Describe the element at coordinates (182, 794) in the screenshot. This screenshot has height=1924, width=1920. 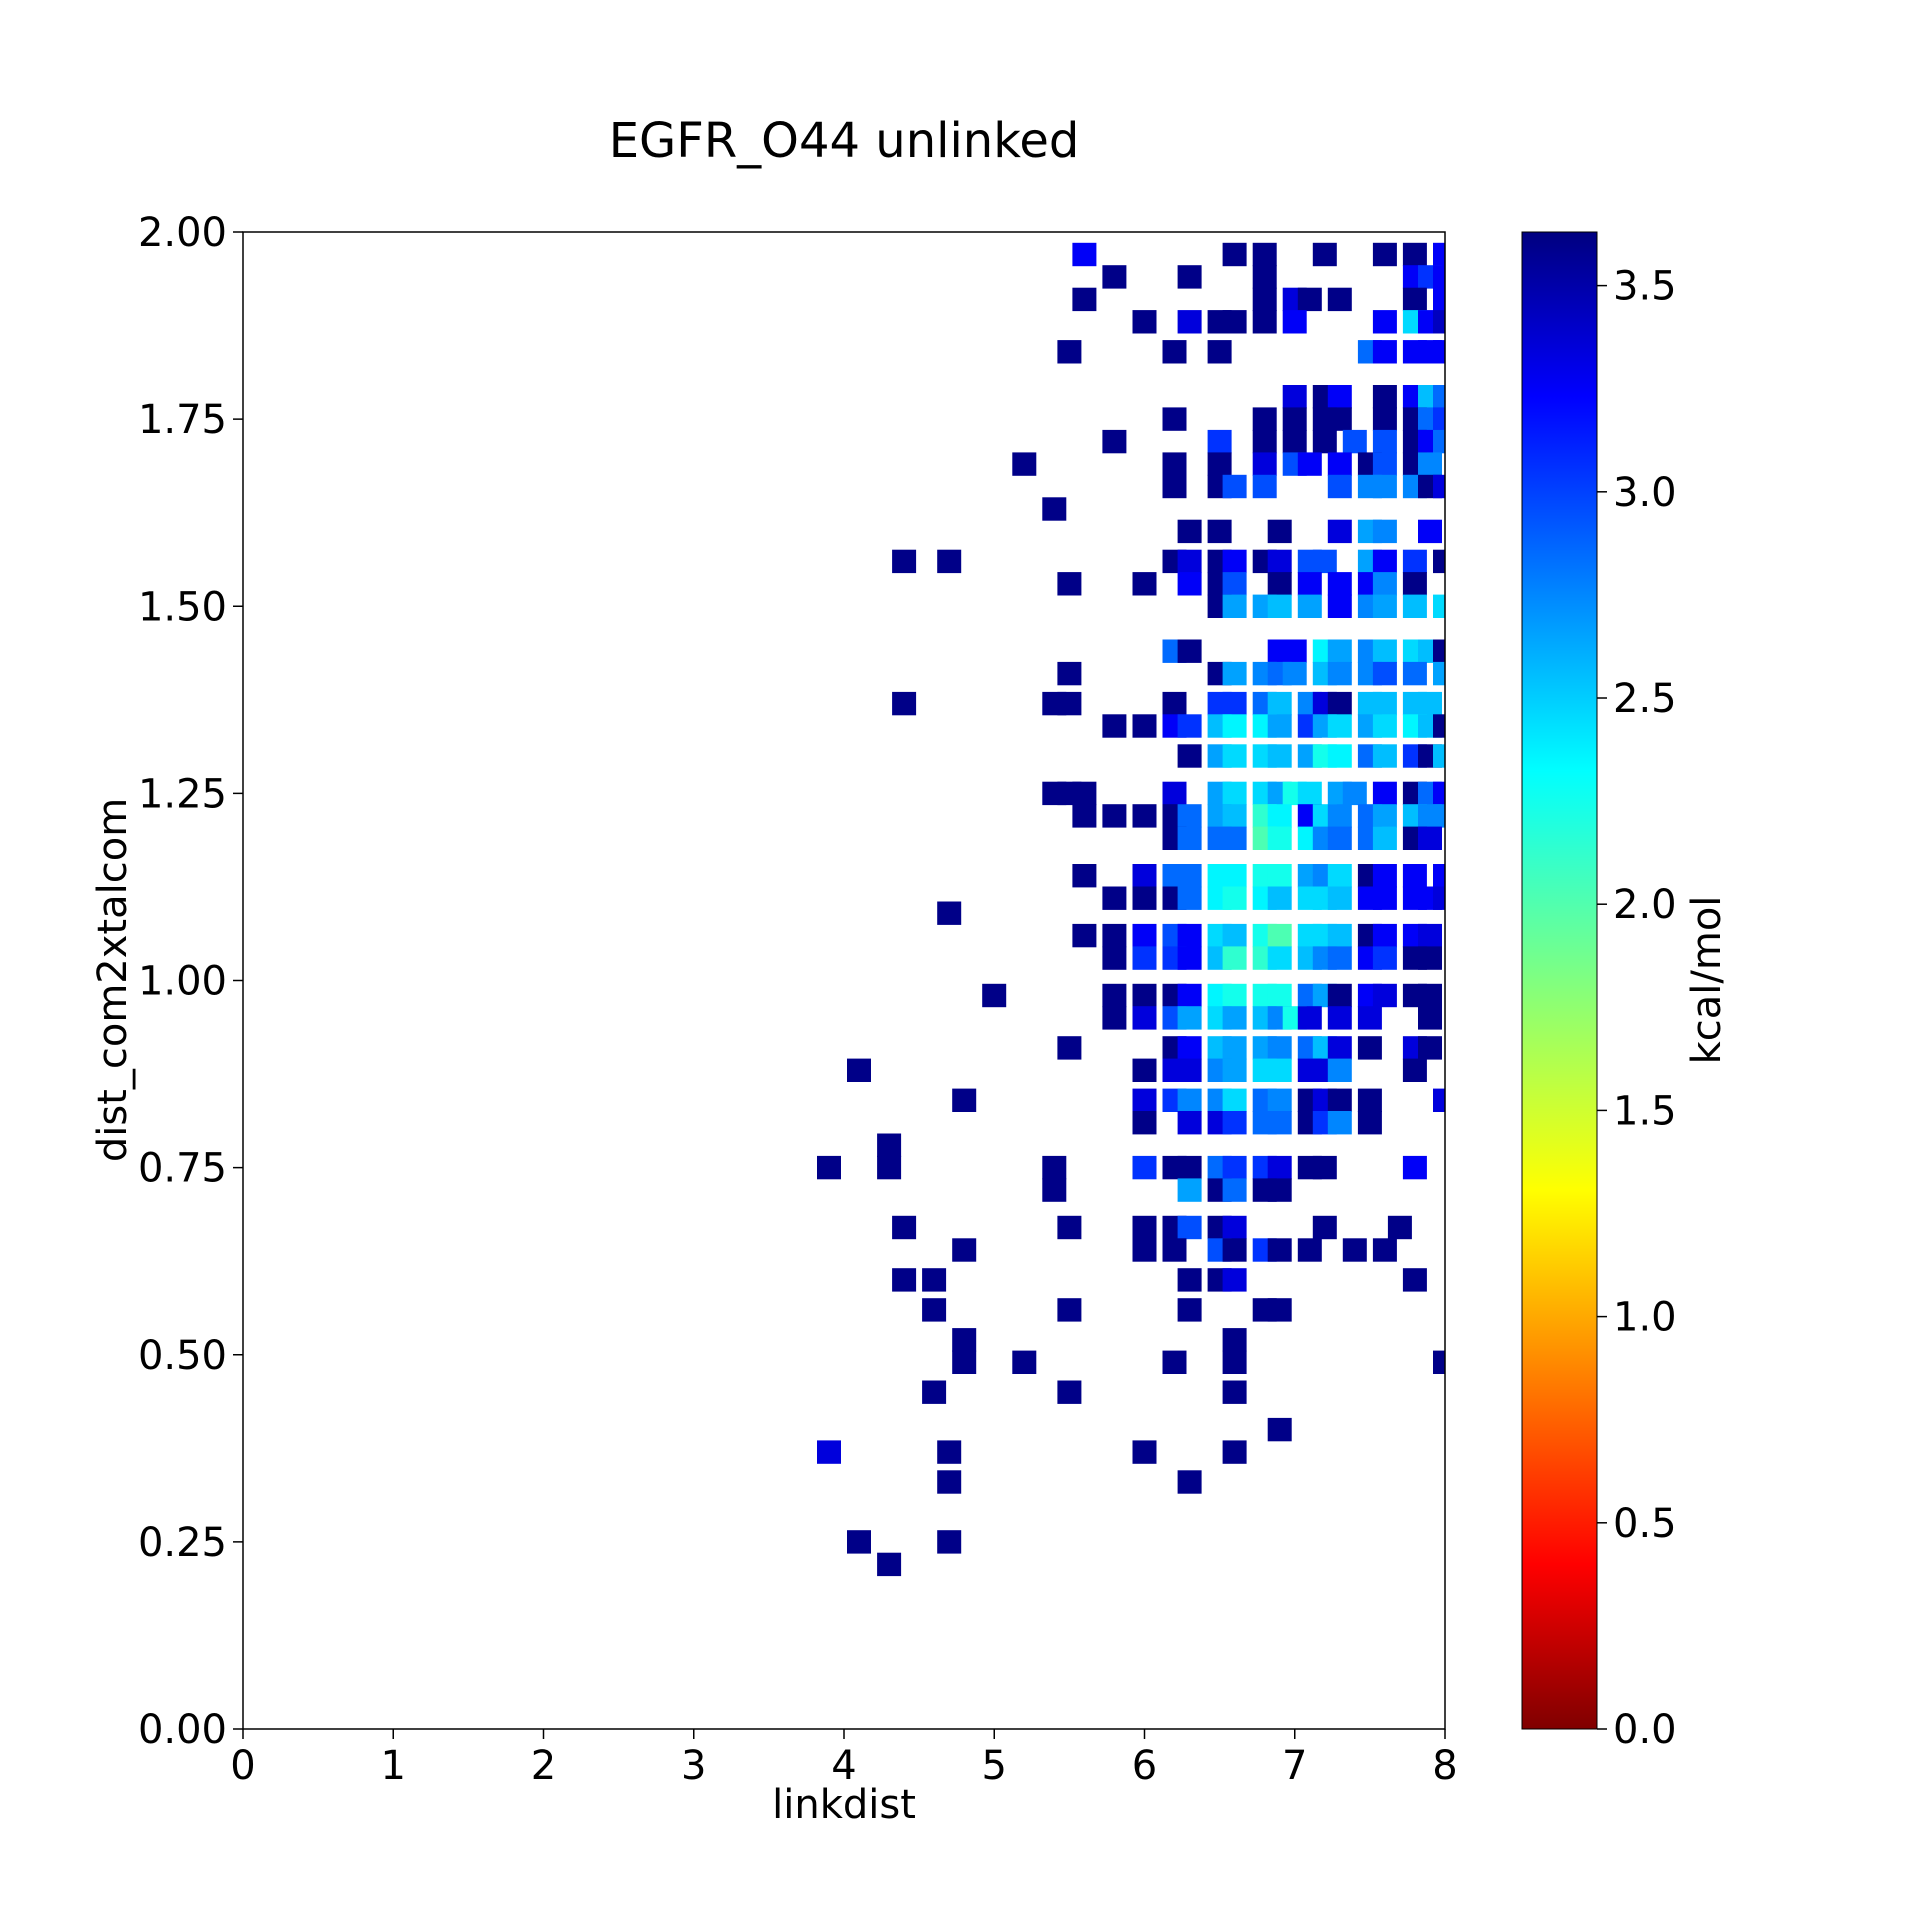
I see `y-tick-label: 1.25` at that location.